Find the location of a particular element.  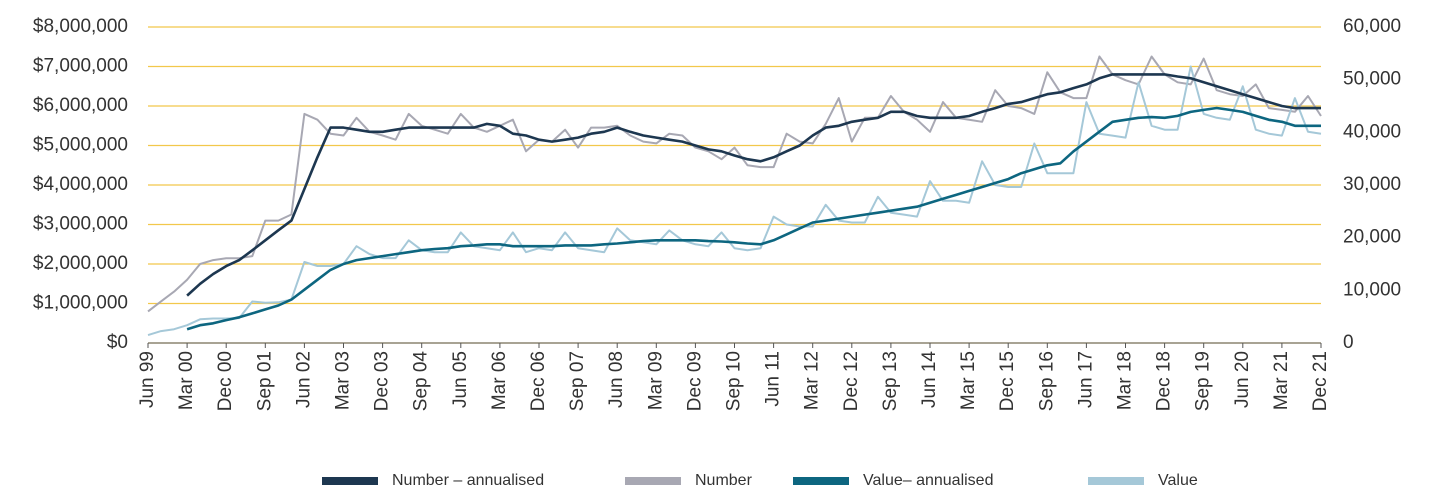

y2-tick-label: 10,000 is located at coordinates (1372, 289).